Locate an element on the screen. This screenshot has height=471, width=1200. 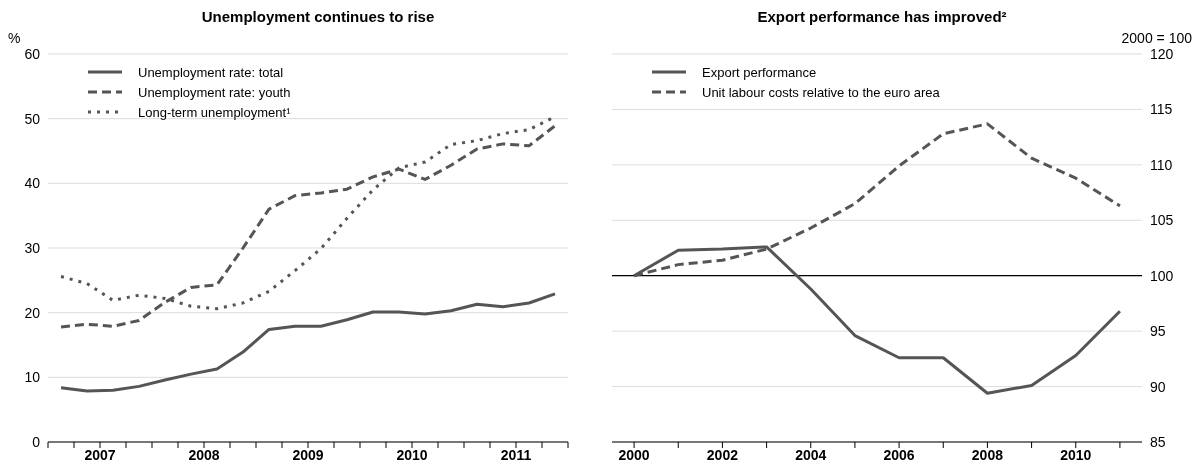
legend-label: Long-term unemployment¹ is located at coordinates (214, 112).